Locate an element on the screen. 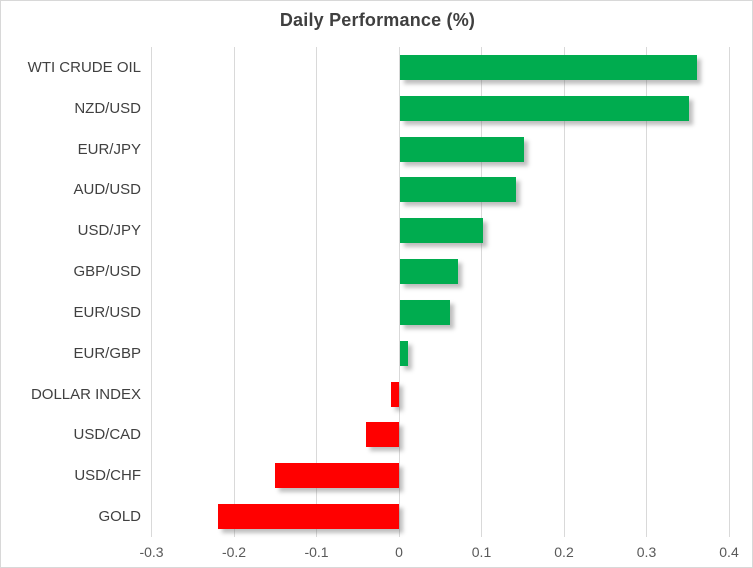 The image size is (753, 568). bar-usd-chf is located at coordinates (337, 476).